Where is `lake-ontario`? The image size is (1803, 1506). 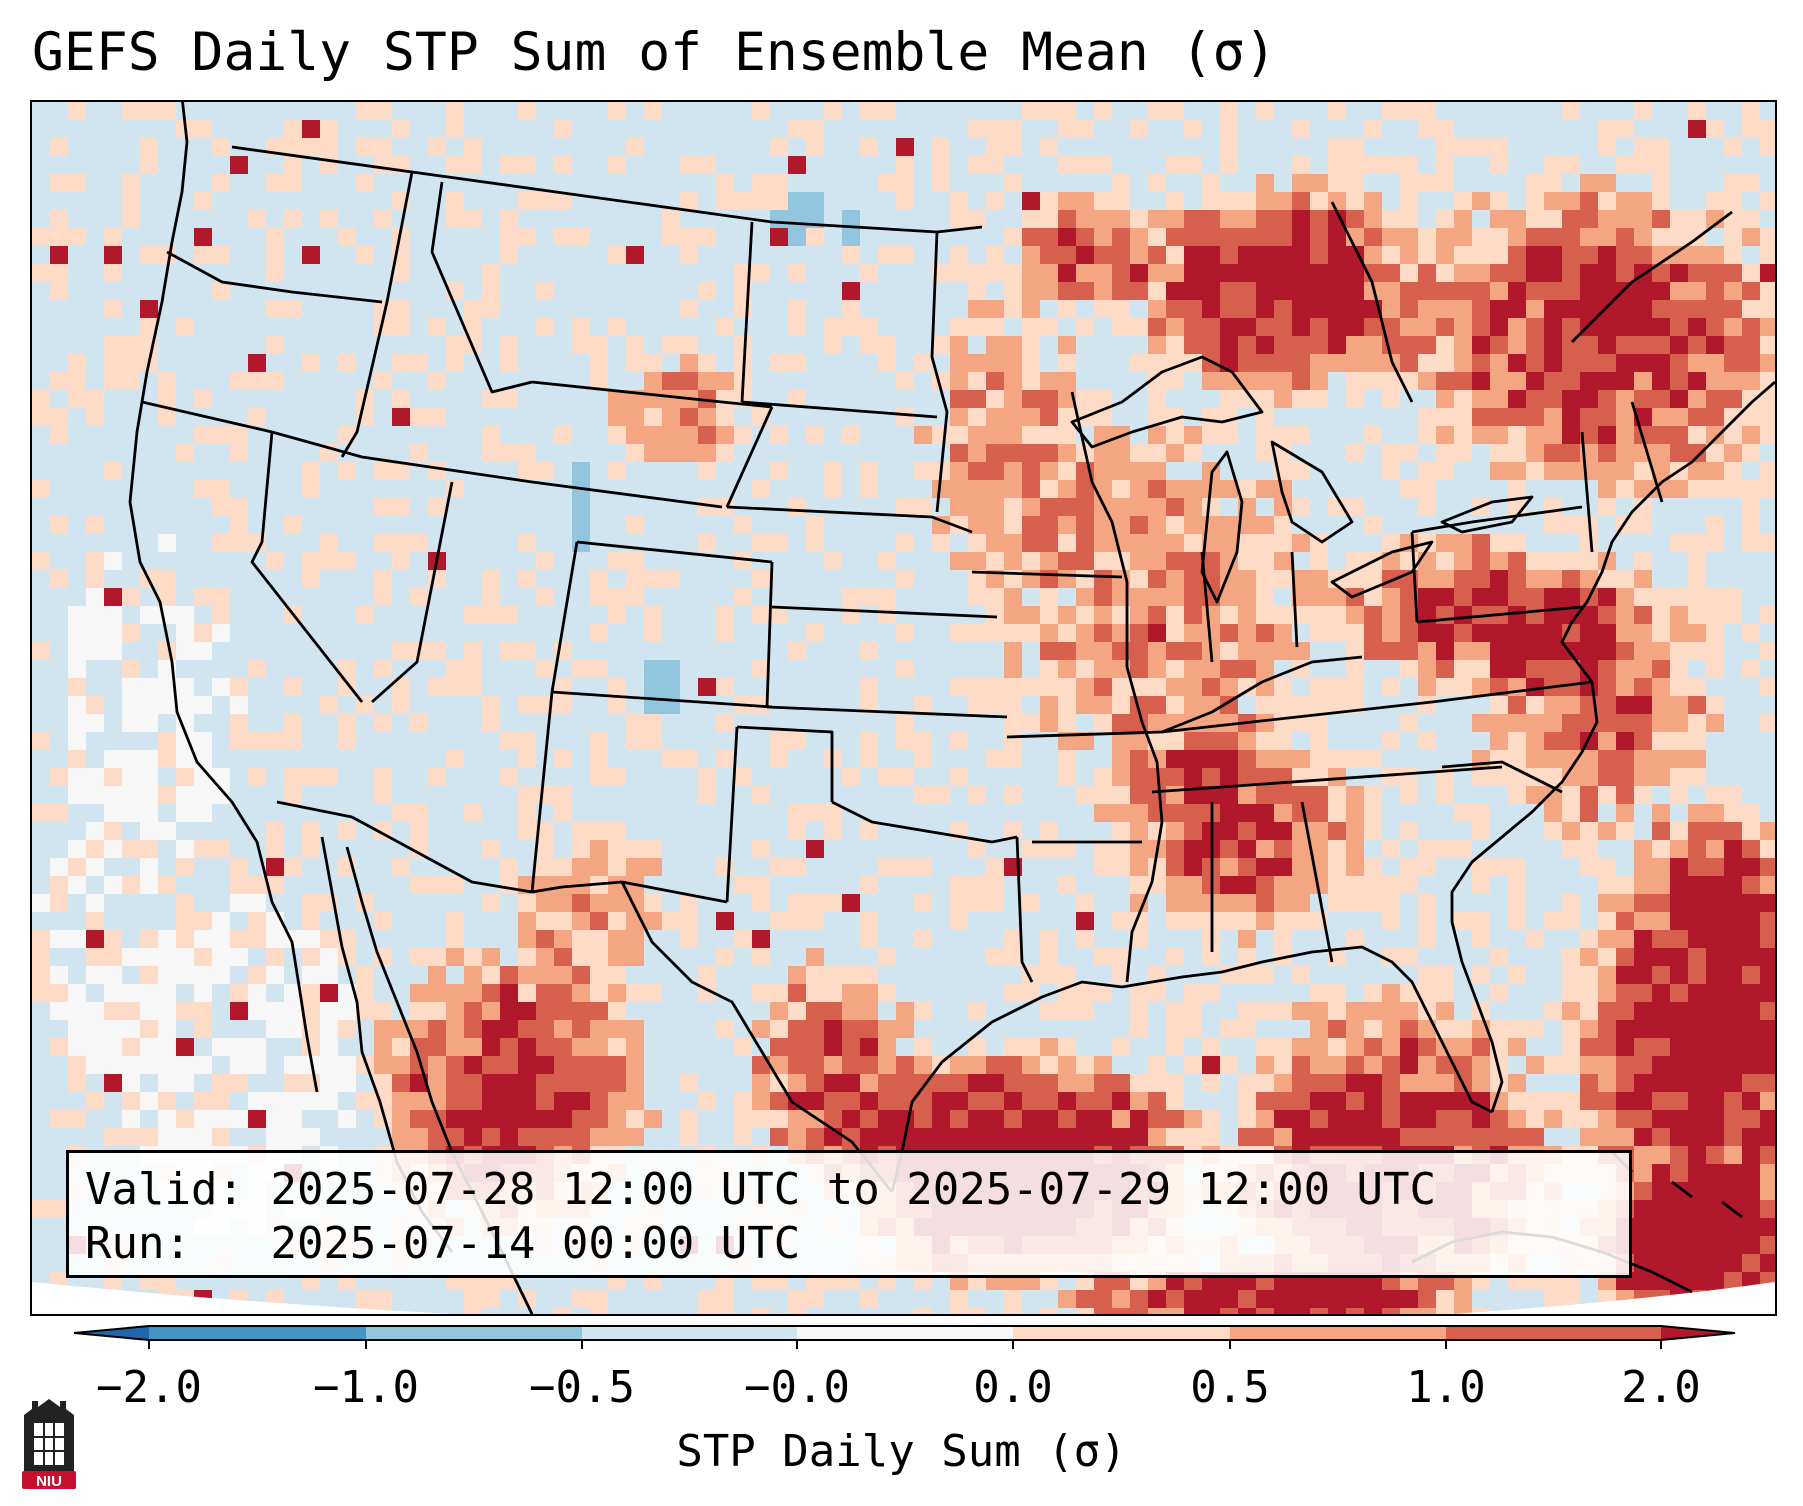 lake-ontario is located at coordinates (1487, 514).